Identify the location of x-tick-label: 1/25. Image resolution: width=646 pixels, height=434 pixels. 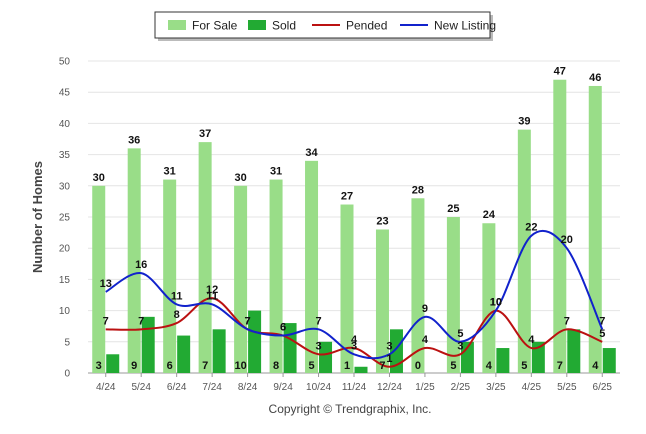
(425, 387).